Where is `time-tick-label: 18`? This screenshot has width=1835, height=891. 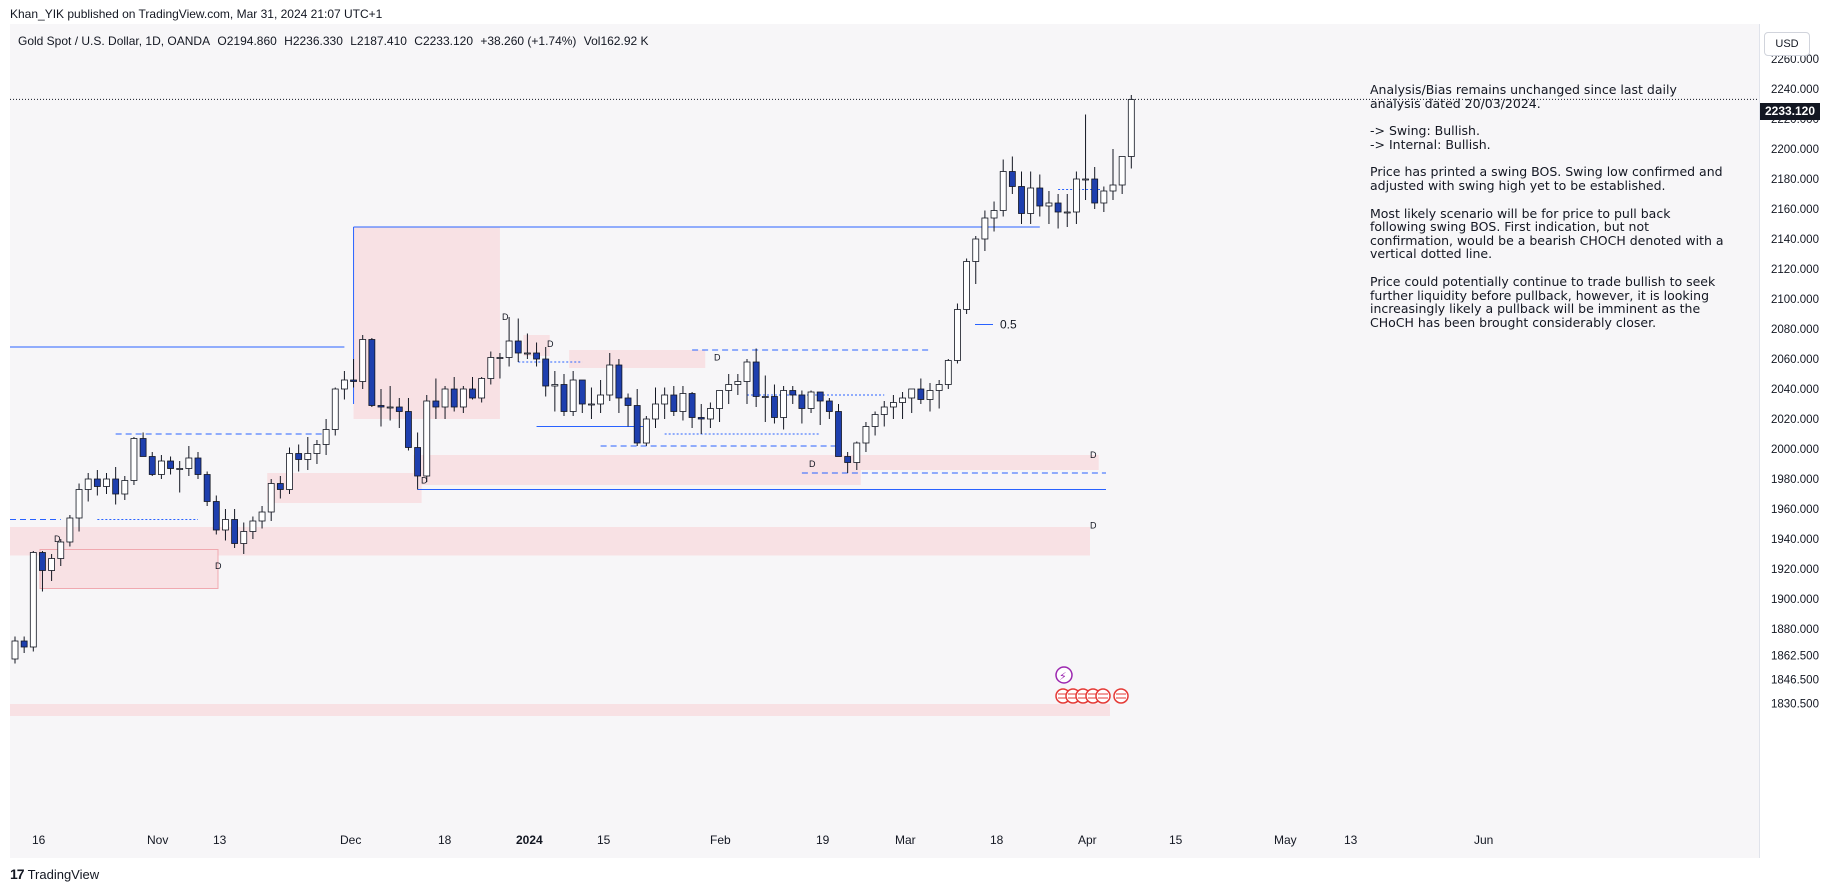 time-tick-label: 18 is located at coordinates (445, 840).